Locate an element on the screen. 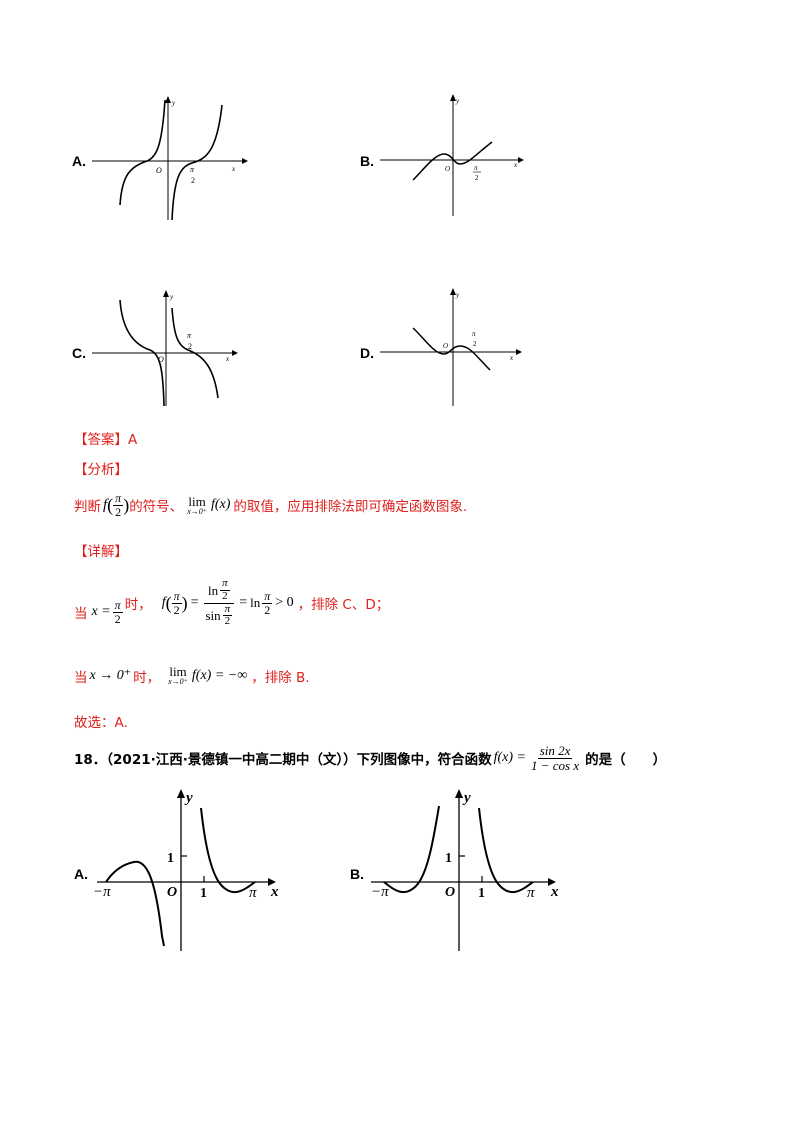 This screenshot has height=1132, width=800. graph-18-option-b: y x 1 O 1 −π π is located at coordinates (465, 870).